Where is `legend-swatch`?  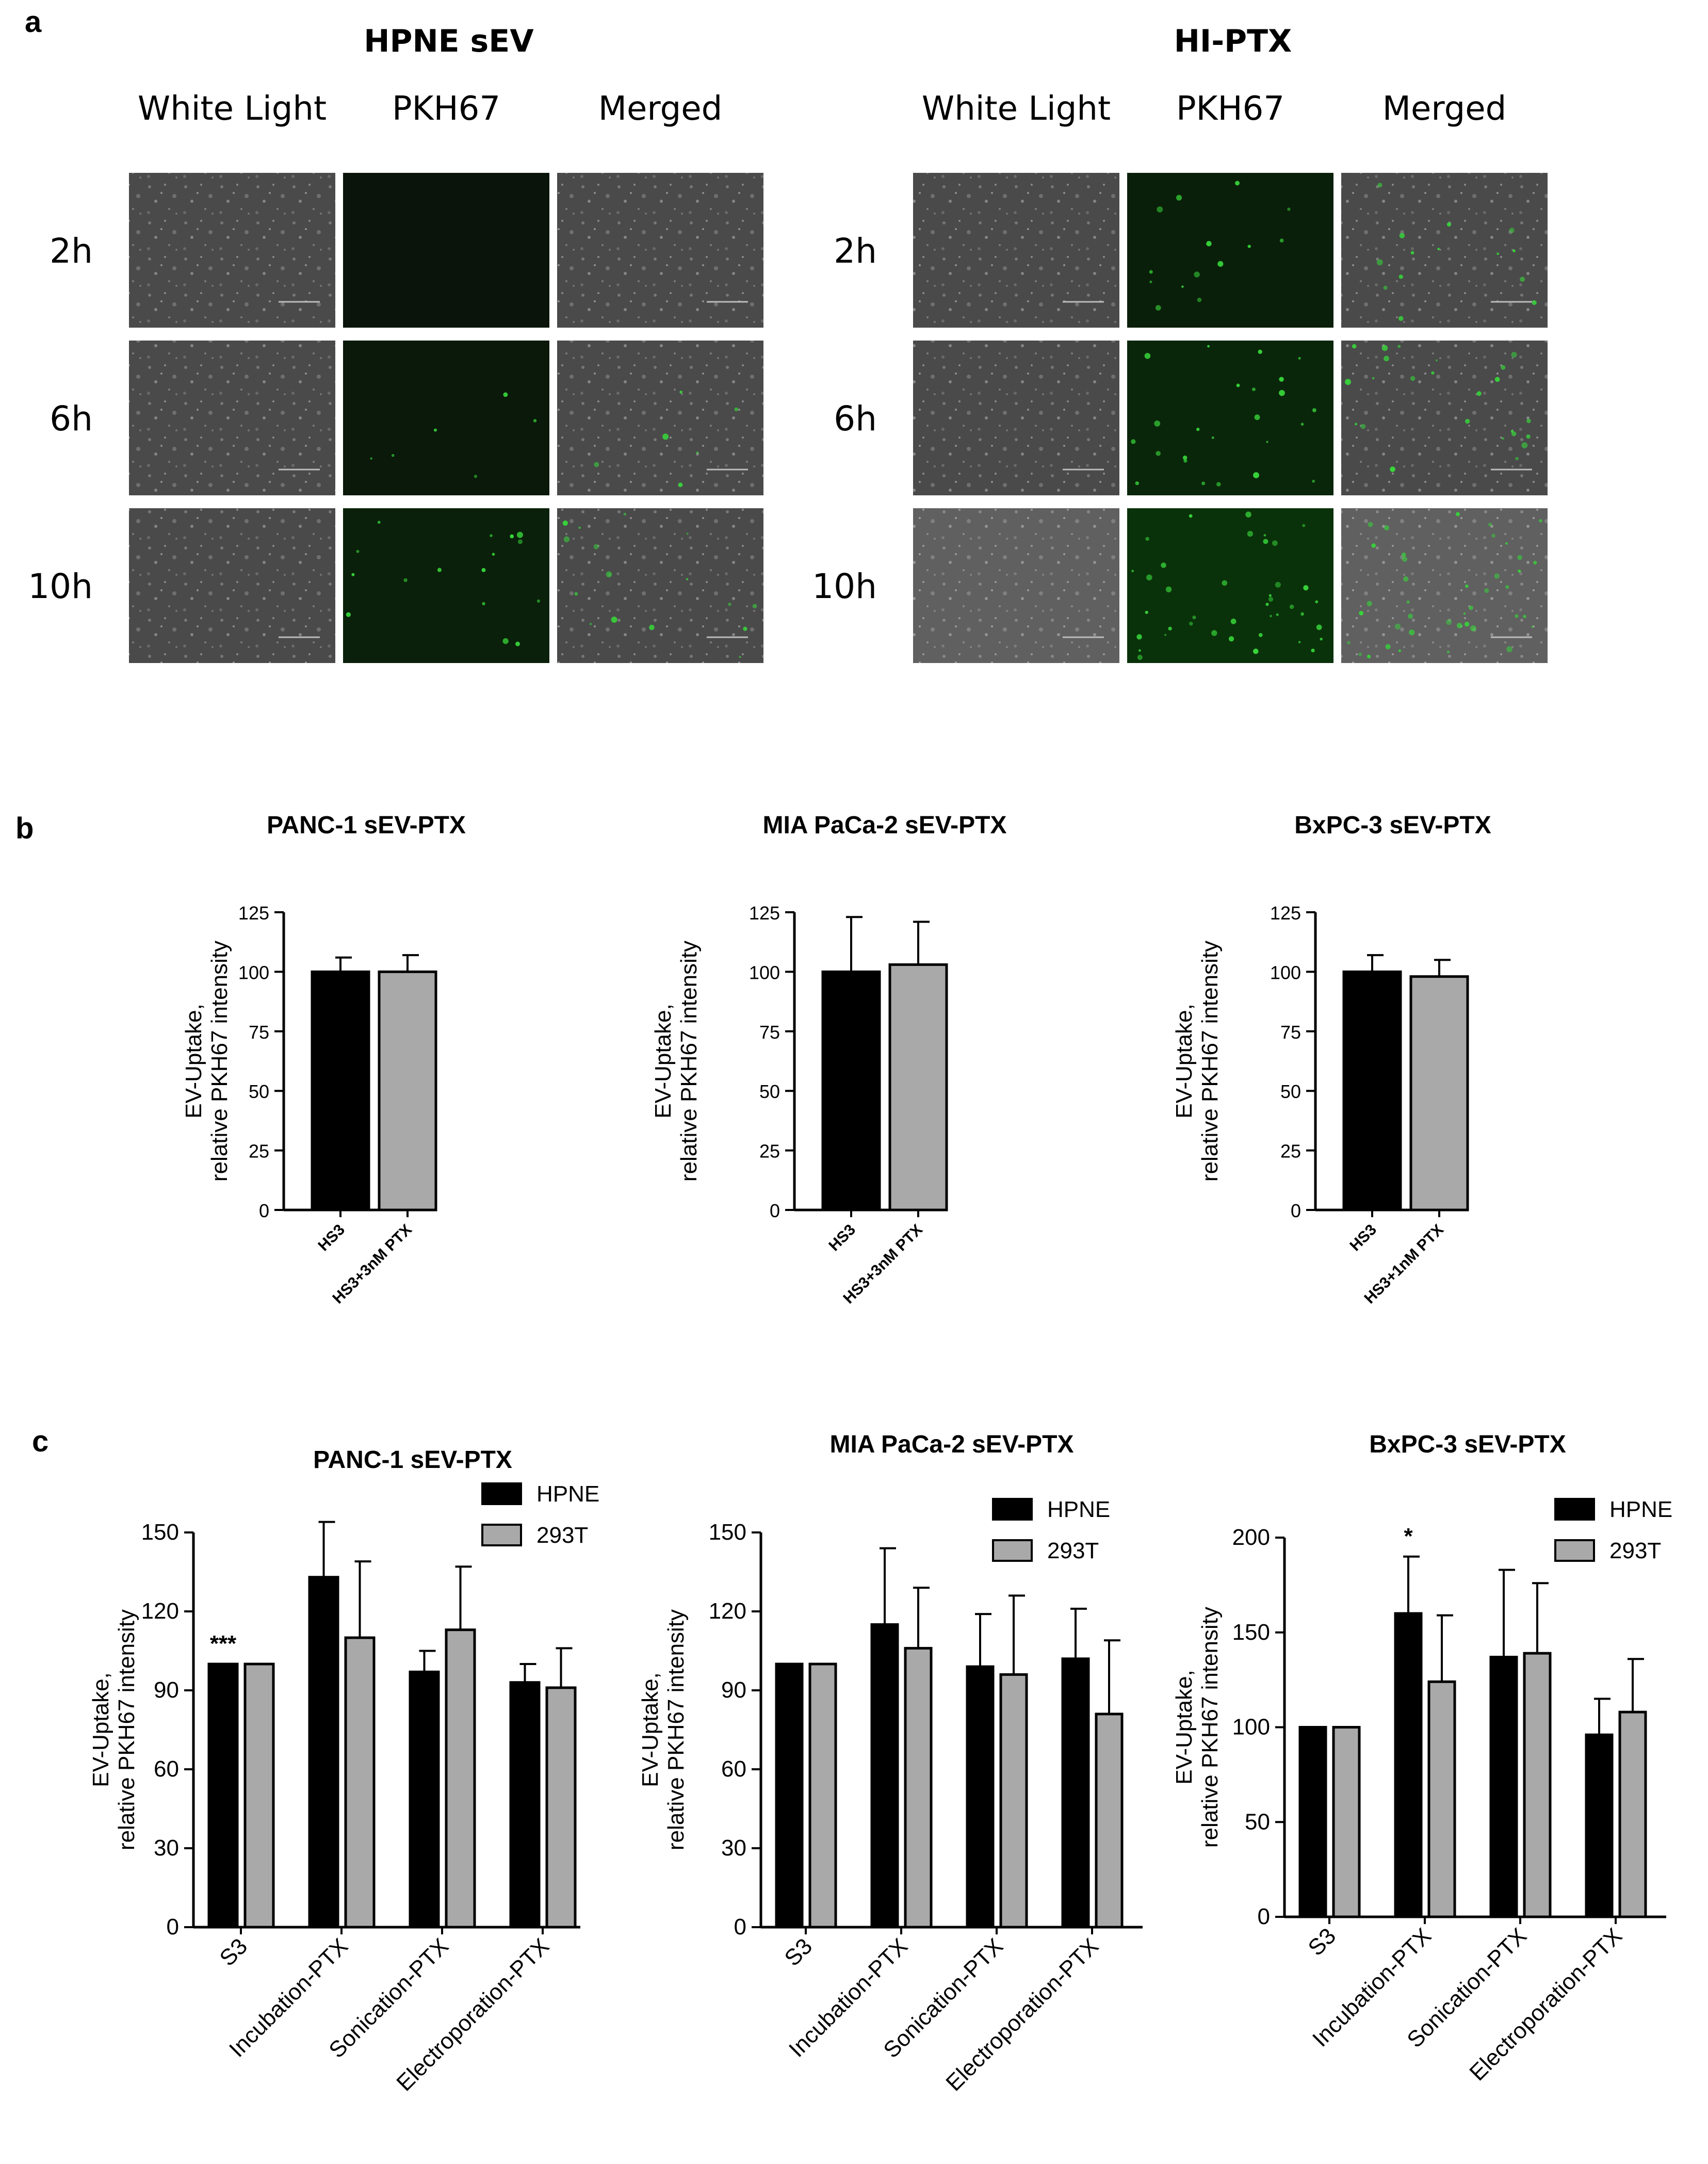
legend-swatch is located at coordinates (1012, 1510).